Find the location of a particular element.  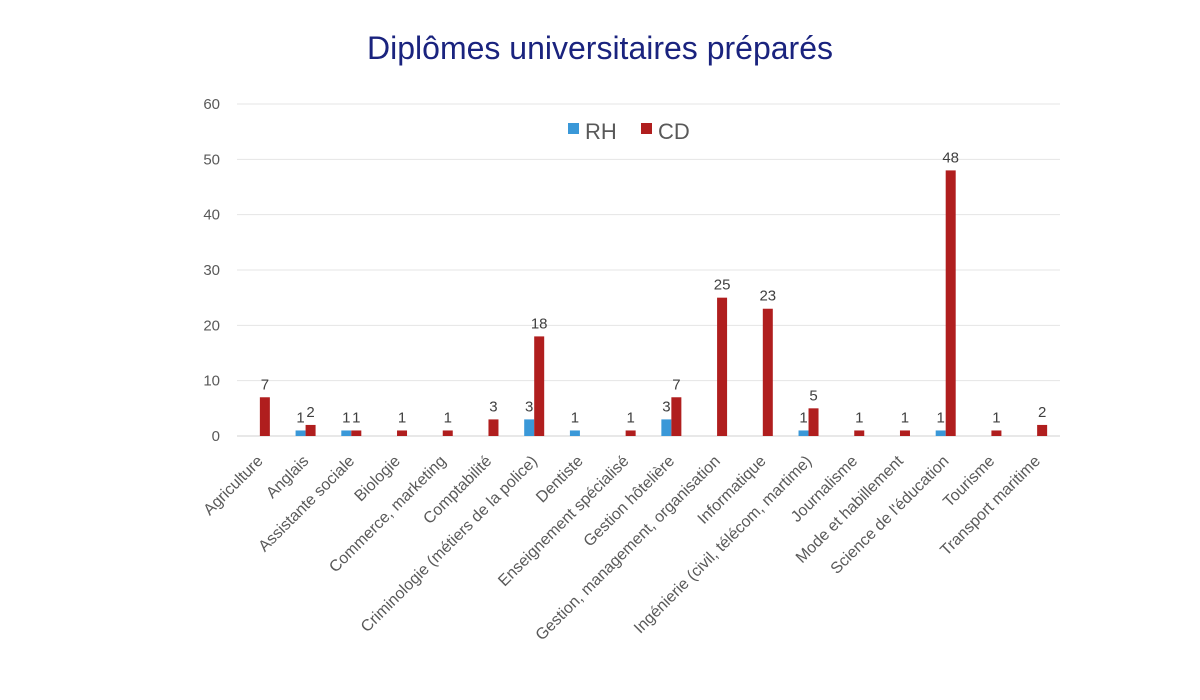

data-label-cd: 5 is located at coordinates (813, 395).